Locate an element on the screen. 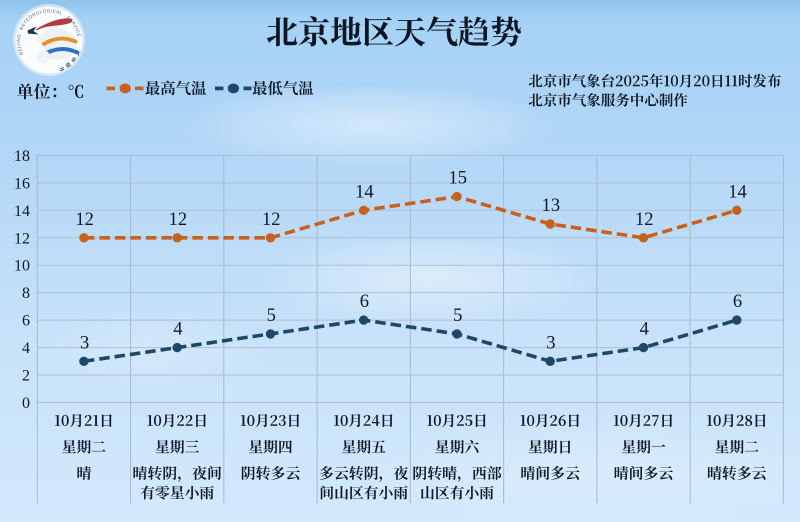 The height and width of the screenshot is (522, 800). svg-text: 8 is located at coordinates (26, 293).